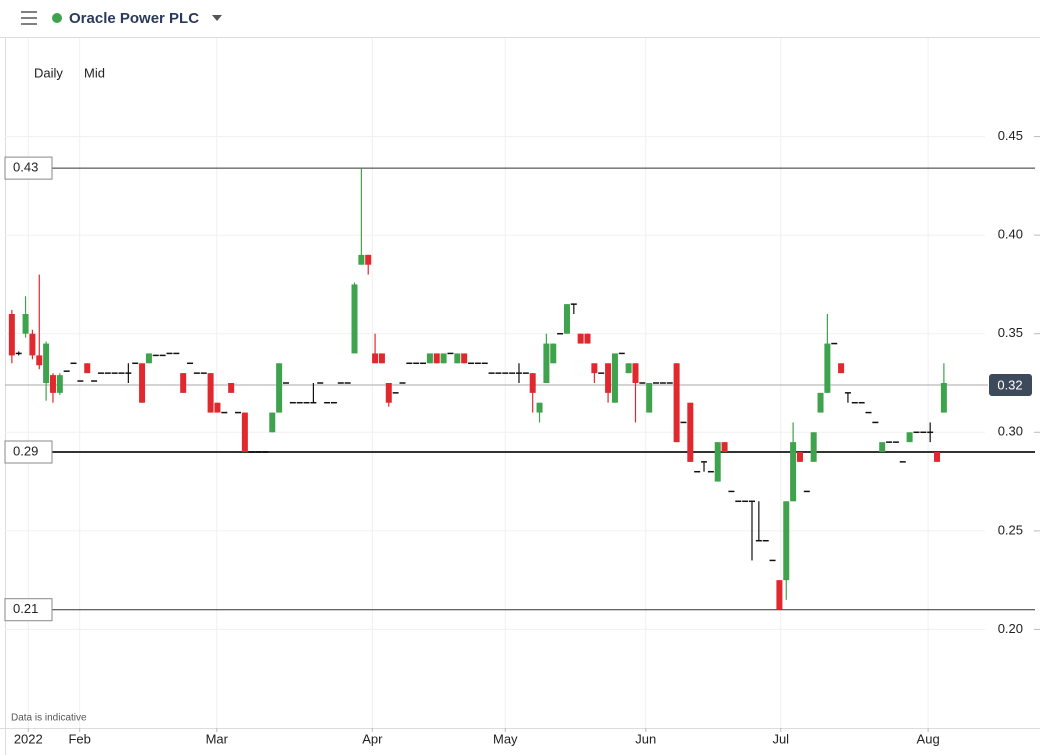  What do you see at coordinates (28, 738) in the screenshot?
I see `x-tick-label: 2022` at bounding box center [28, 738].